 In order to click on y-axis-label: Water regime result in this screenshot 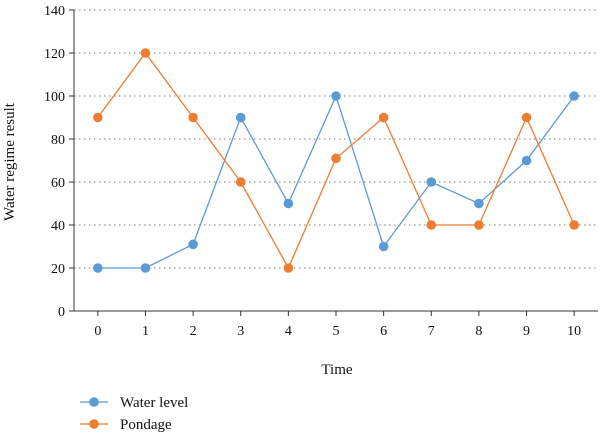, I will do `click(10, 161)`.